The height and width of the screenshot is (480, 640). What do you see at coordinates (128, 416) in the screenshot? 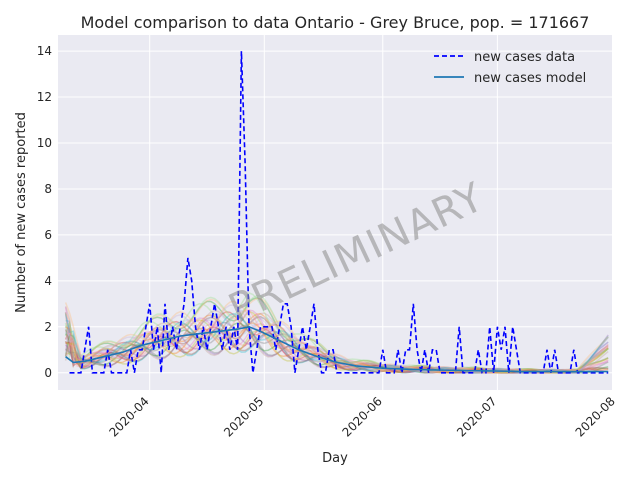
I see `x-tick-label: 2020-04` at bounding box center [128, 416].